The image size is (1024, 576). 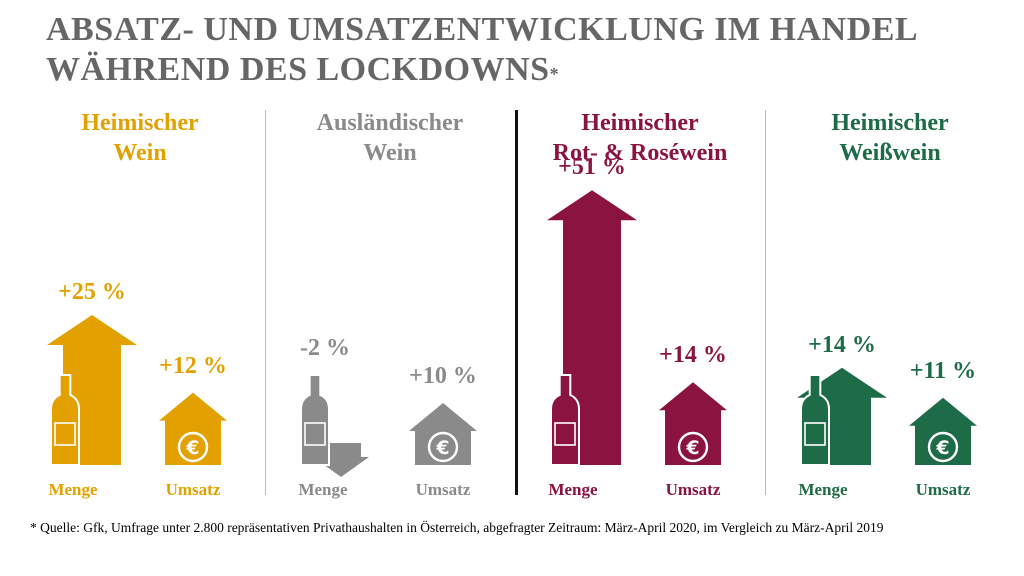 I want to click on title-line-2-text: WÄHREND DES LOCKDOWNS, so click(x=298, y=69).